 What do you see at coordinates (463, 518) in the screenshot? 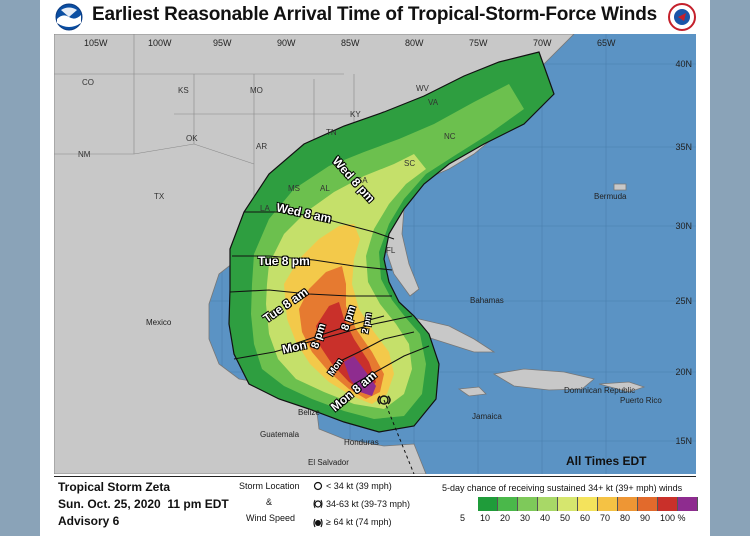
I see `prob-label: 5` at bounding box center [463, 518].